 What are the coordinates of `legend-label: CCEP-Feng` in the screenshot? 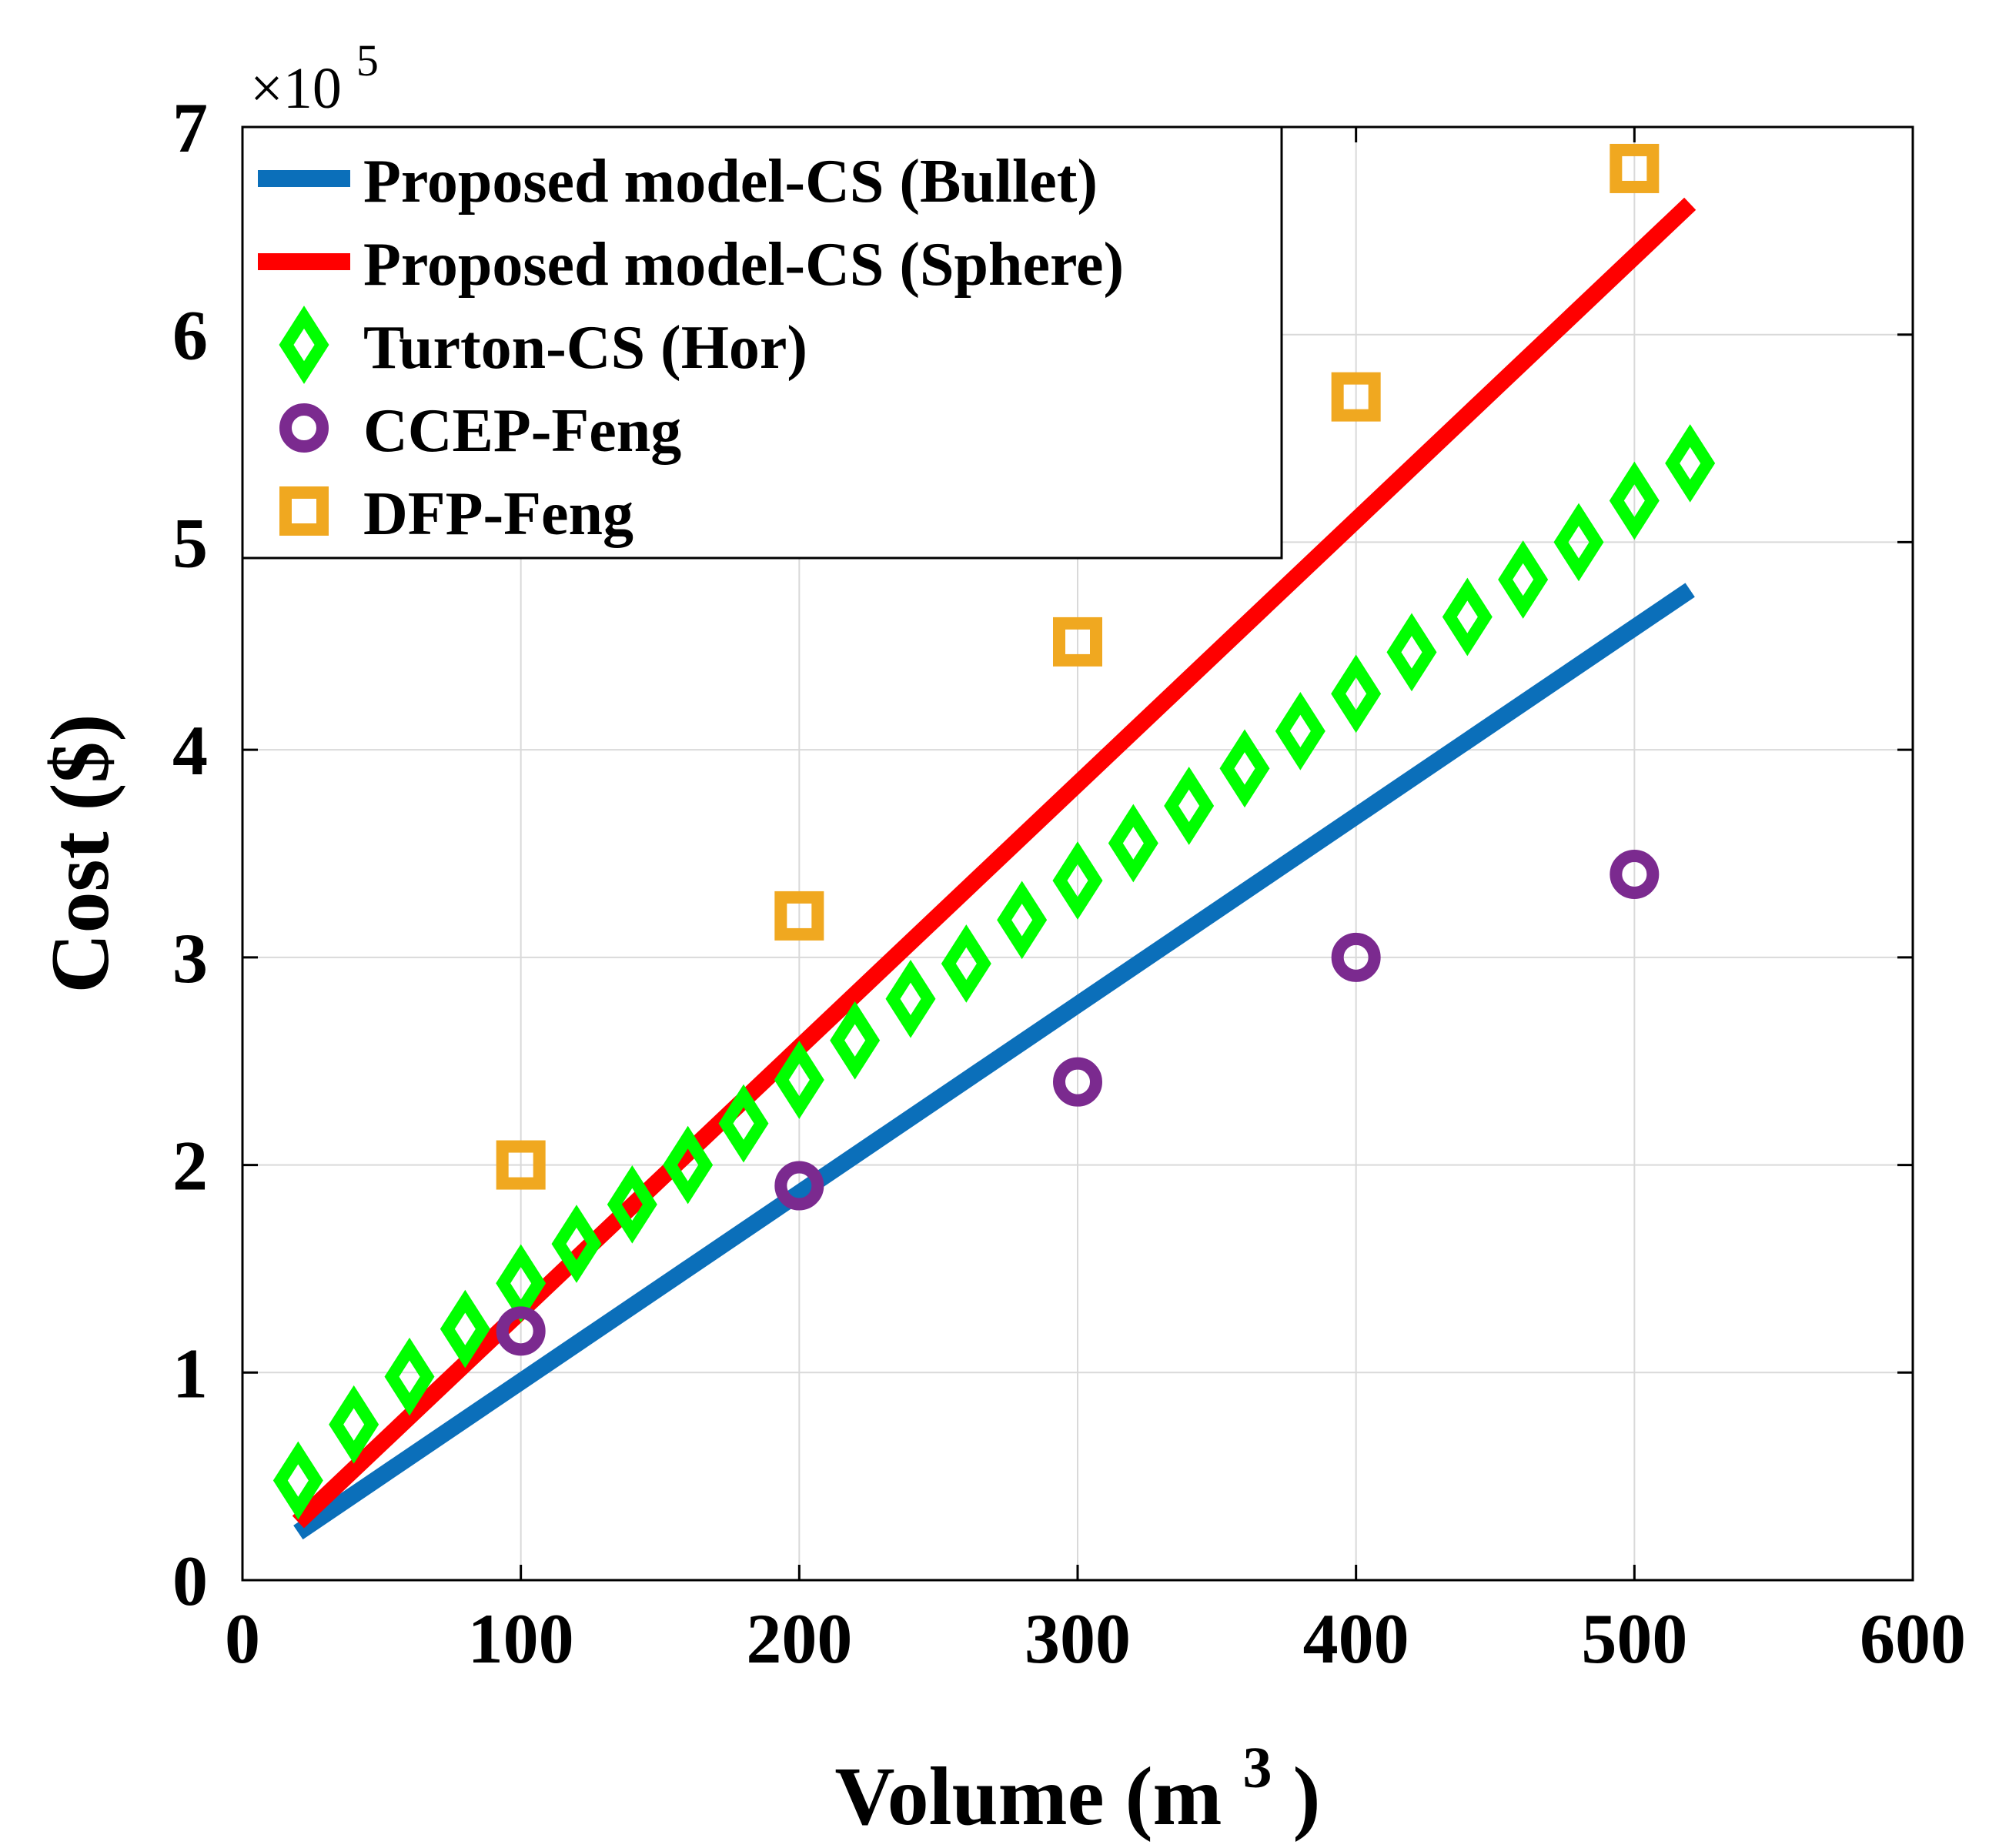 It's located at (522, 431).